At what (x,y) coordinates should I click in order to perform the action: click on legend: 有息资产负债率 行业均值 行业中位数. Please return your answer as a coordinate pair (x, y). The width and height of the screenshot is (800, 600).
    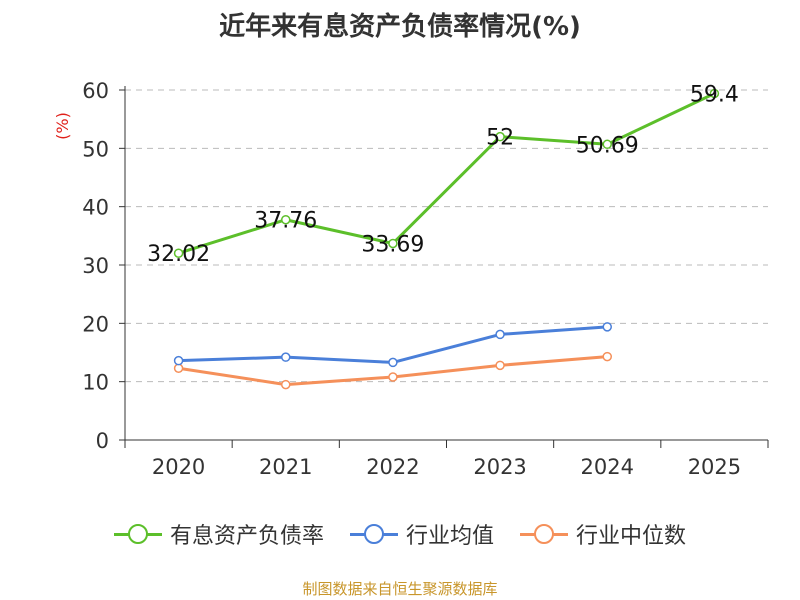
    Looking at the image, I should click on (400, 534).